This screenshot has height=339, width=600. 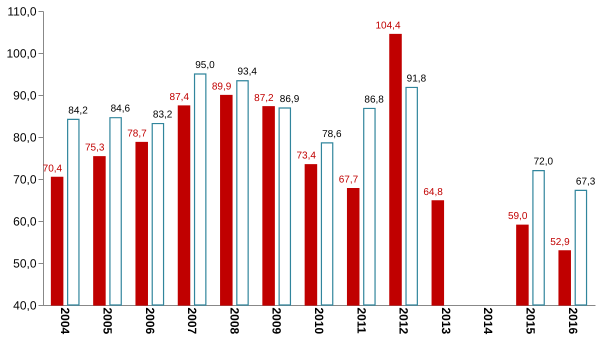 What do you see at coordinates (264, 98) in the screenshot?
I see `data-label: 87,2` at bounding box center [264, 98].